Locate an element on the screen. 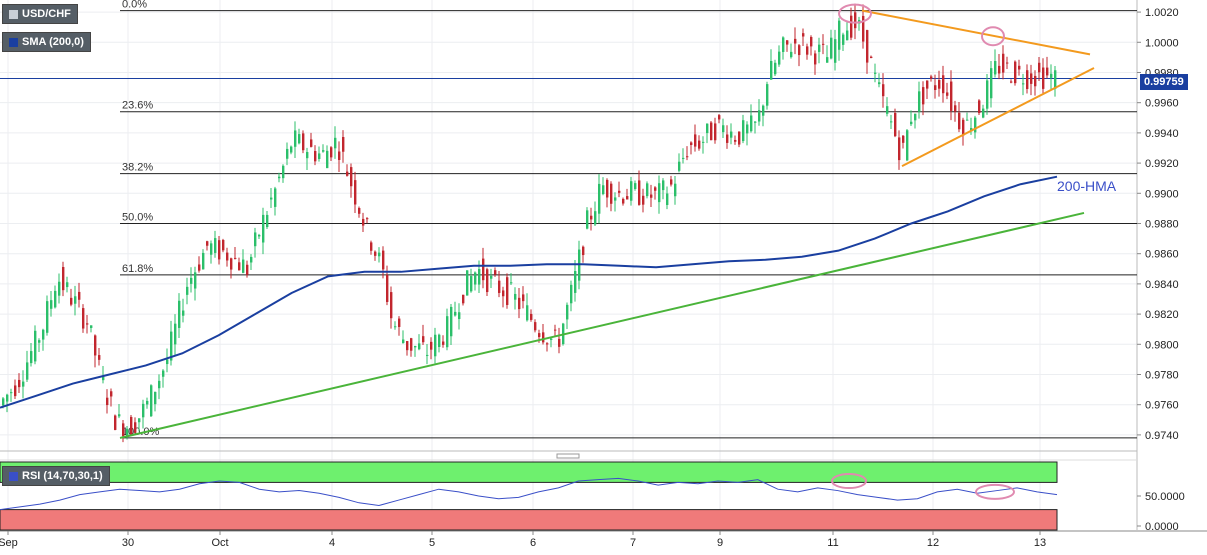 The height and width of the screenshot is (555, 1207). price-tick-label: 0.9740 is located at coordinates (1162, 436).